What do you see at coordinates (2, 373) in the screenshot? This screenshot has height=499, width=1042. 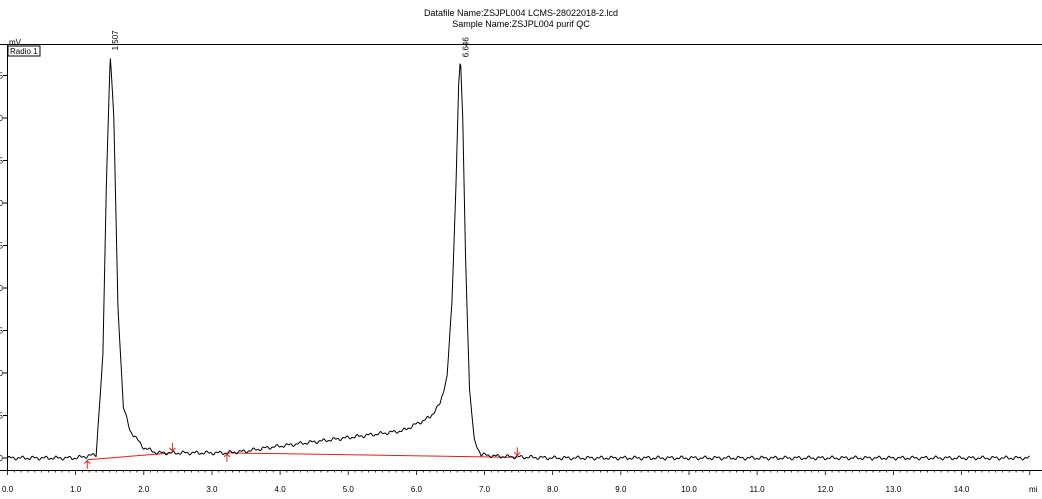 I see `y-tick-label: 50` at bounding box center [2, 373].